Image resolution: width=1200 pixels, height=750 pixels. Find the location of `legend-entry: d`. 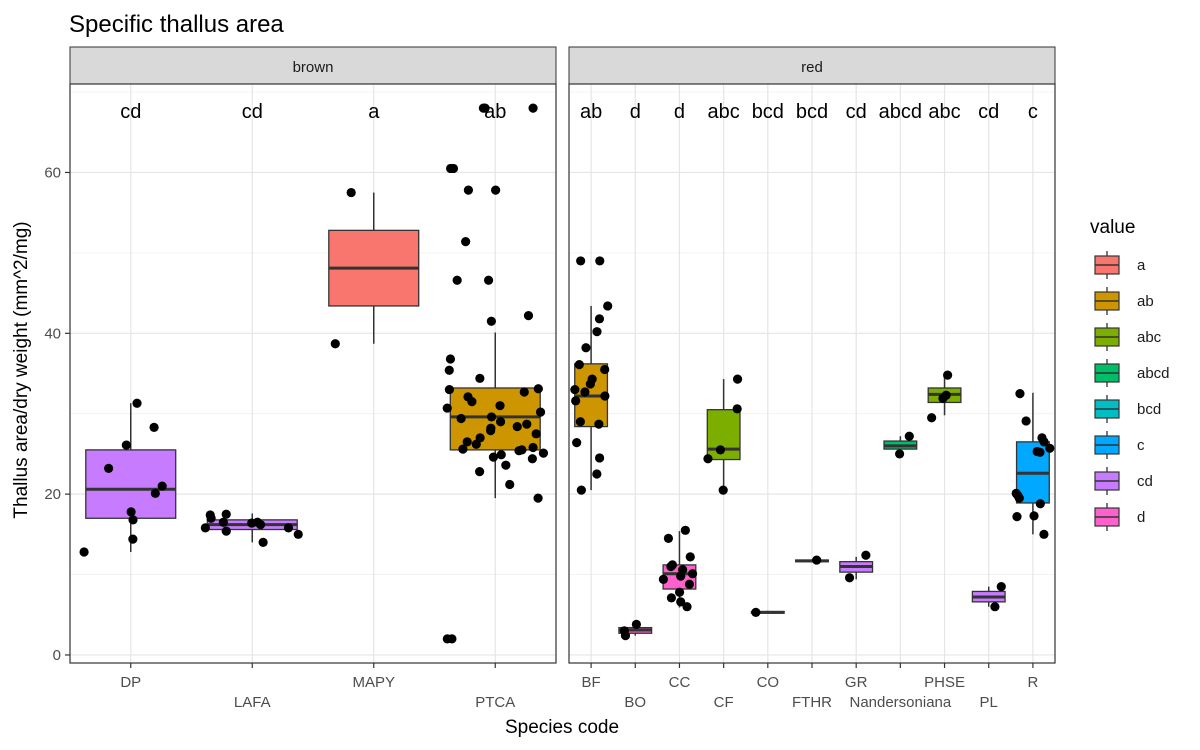

legend-entry: d is located at coordinates (1119, 517).